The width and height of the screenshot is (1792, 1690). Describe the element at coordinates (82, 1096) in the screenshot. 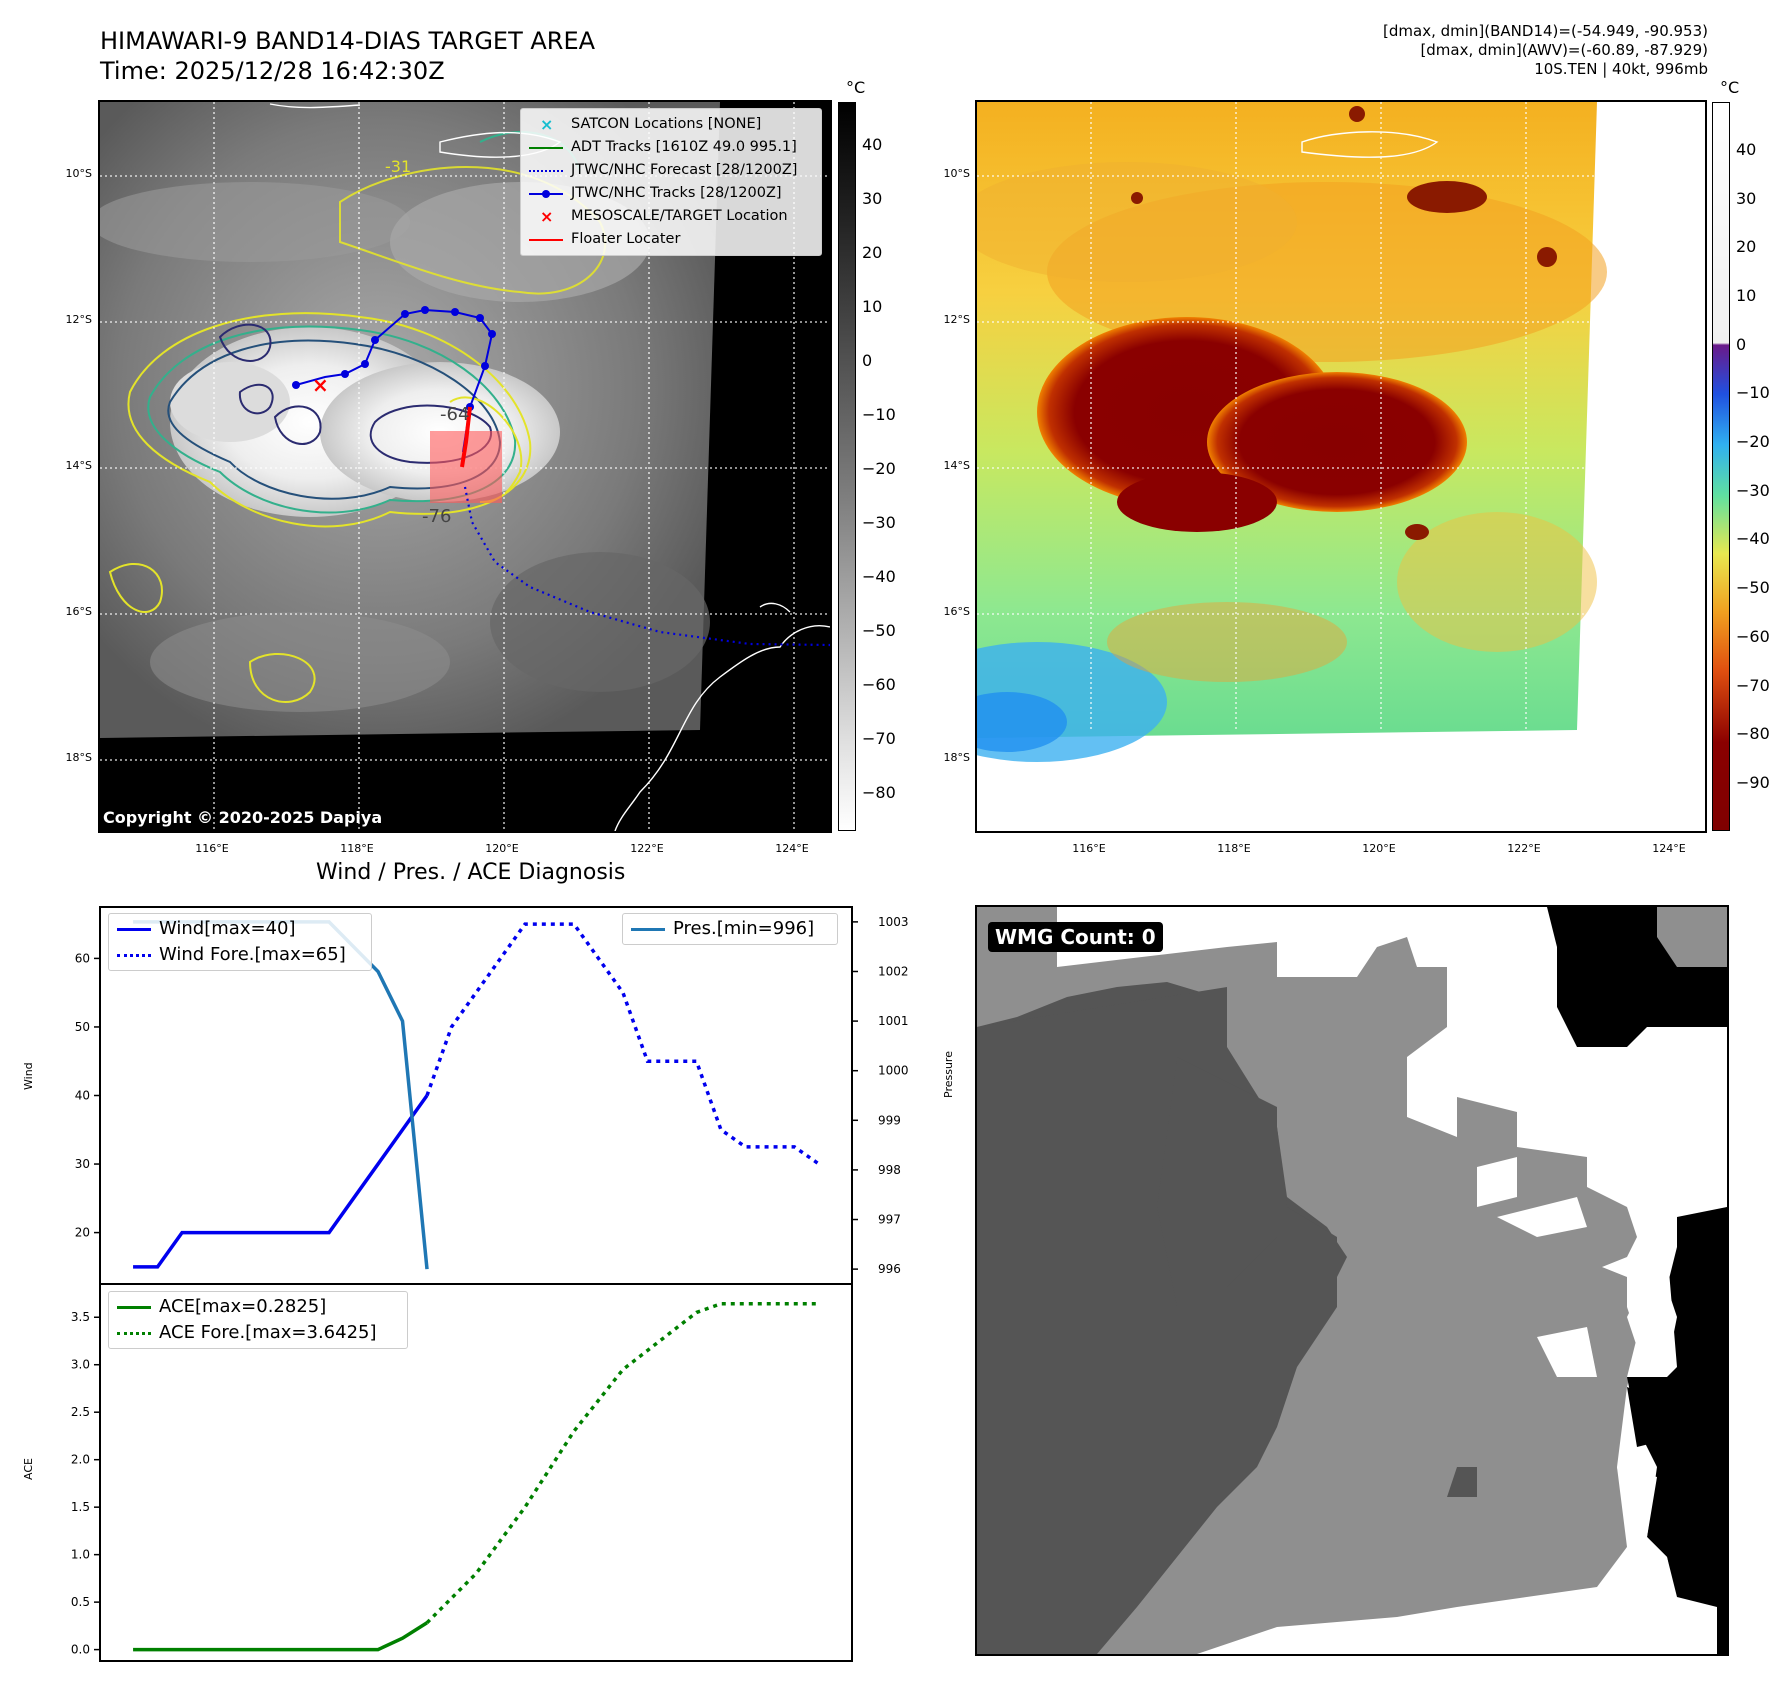

I see `wind-tick-label: 40` at that location.